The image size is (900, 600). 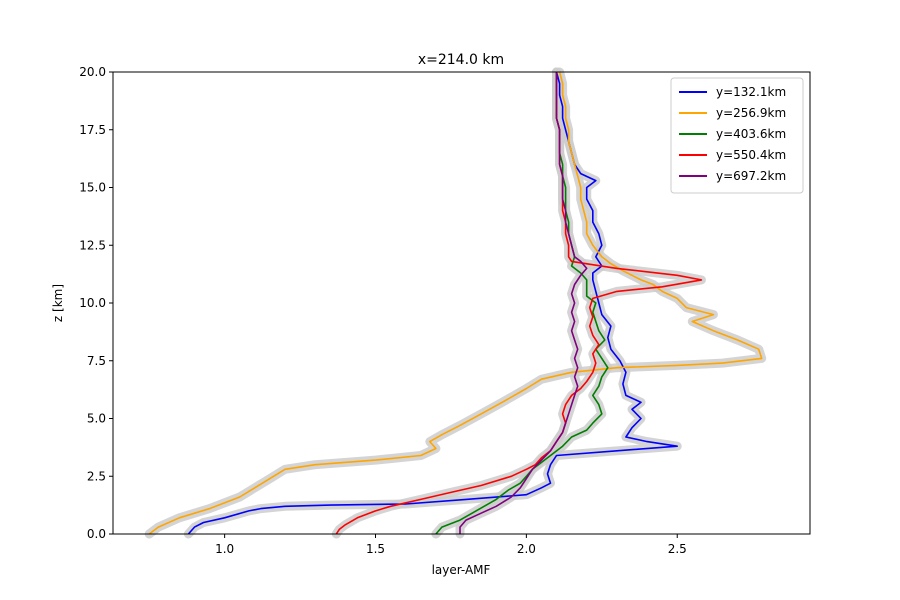 I want to click on y-axis: 0.0 2.5 5.0 7.5 10.0 12.5 15.0 17.5 20.0, so click(x=96, y=303).